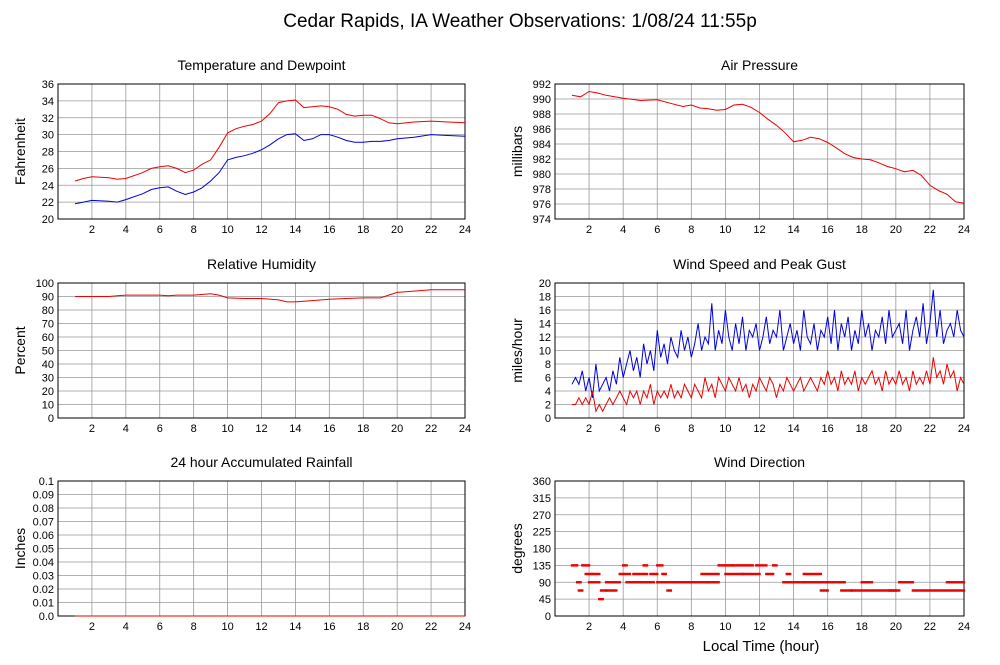 The height and width of the screenshot is (665, 1000). Describe the element at coordinates (48, 338) in the screenshot. I see `y-tick-label: 60` at that location.